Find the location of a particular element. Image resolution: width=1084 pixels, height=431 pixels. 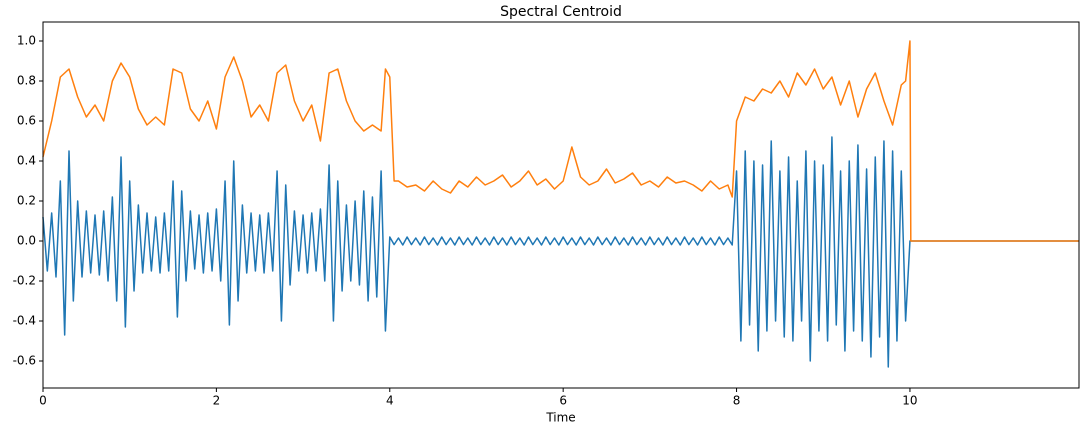

x-tick-label: 10 is located at coordinates (909, 401).